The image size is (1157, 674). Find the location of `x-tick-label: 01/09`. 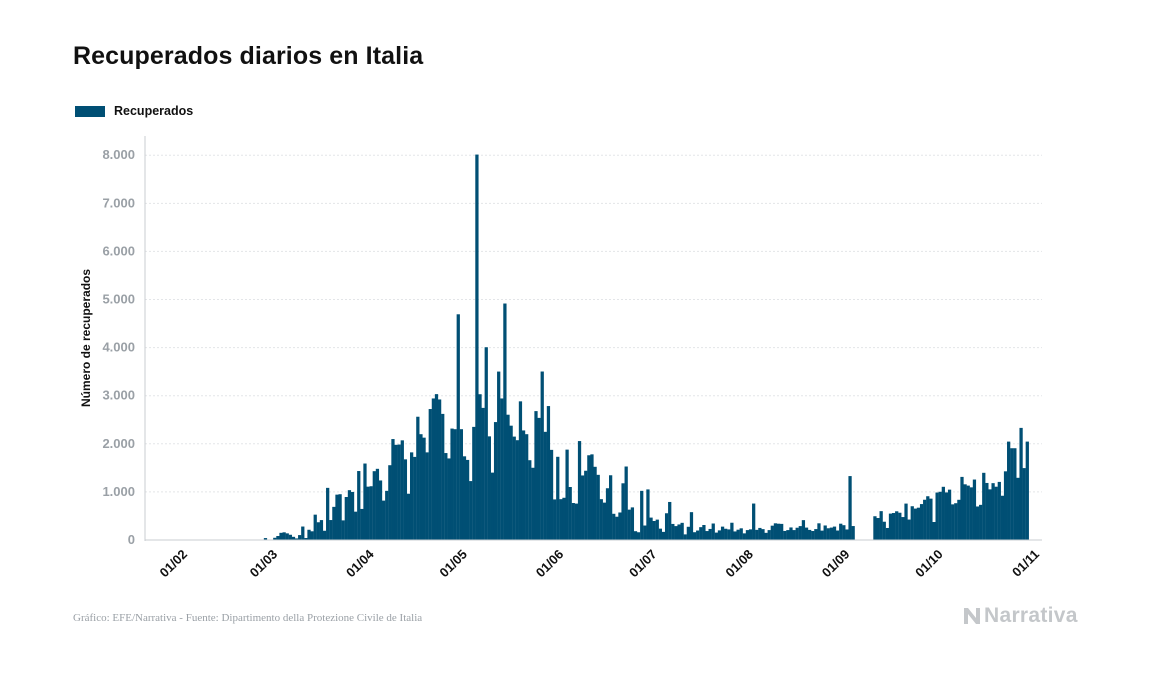

x-tick-label: 01/09 is located at coordinates (836, 564).